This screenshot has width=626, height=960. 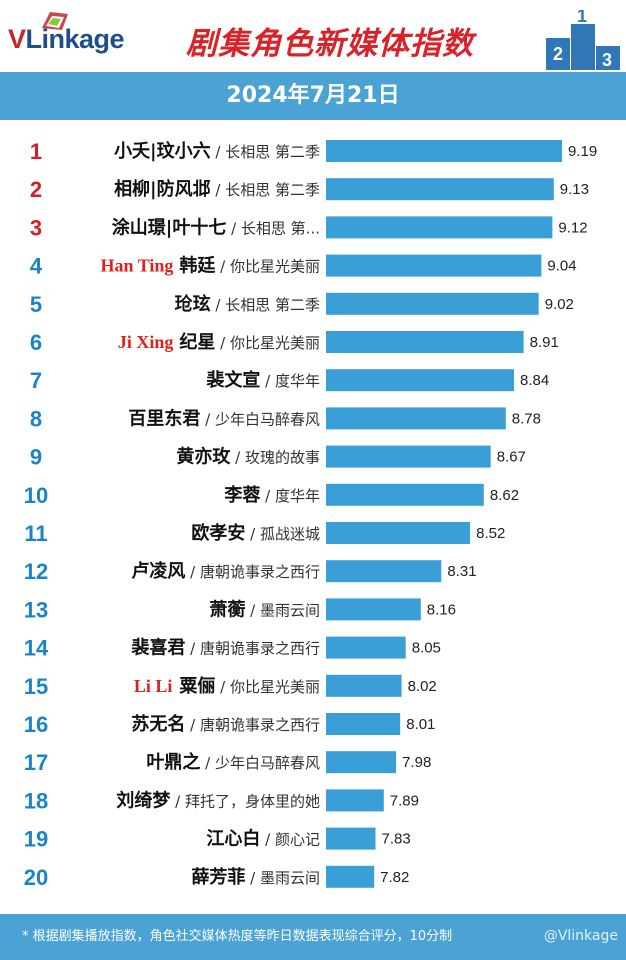 I want to click on character-name: 粟俪, so click(x=196, y=686).